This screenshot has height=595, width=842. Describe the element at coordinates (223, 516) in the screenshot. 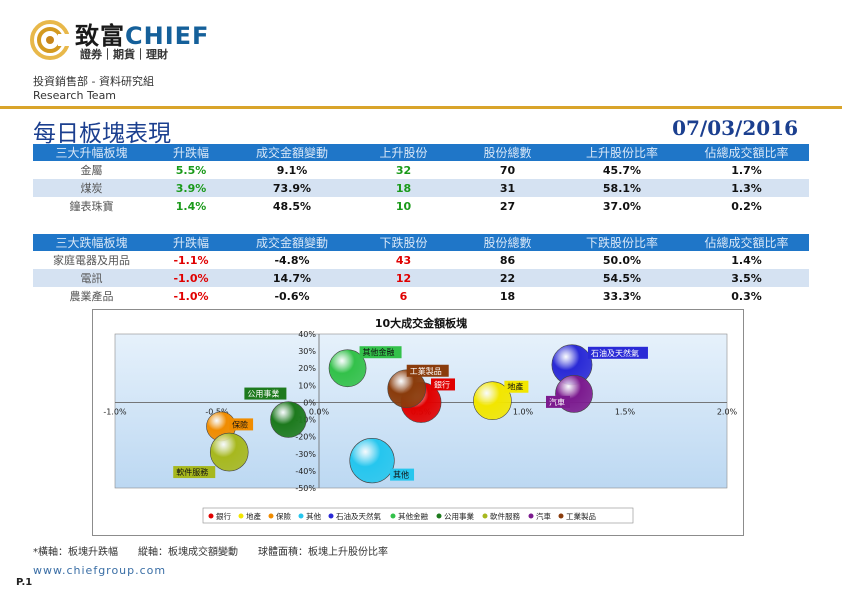

I see `legend-entry: 銀行` at that location.